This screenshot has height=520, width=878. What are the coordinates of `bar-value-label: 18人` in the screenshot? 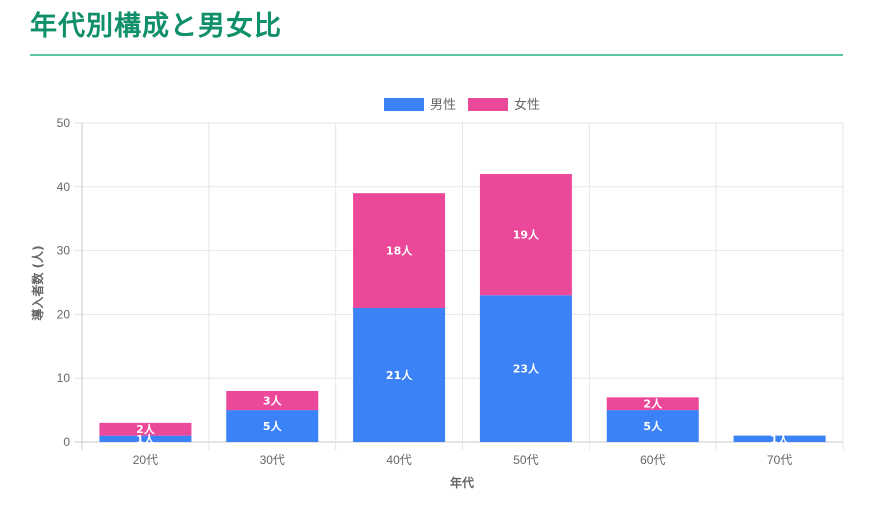 It's located at (399, 251).